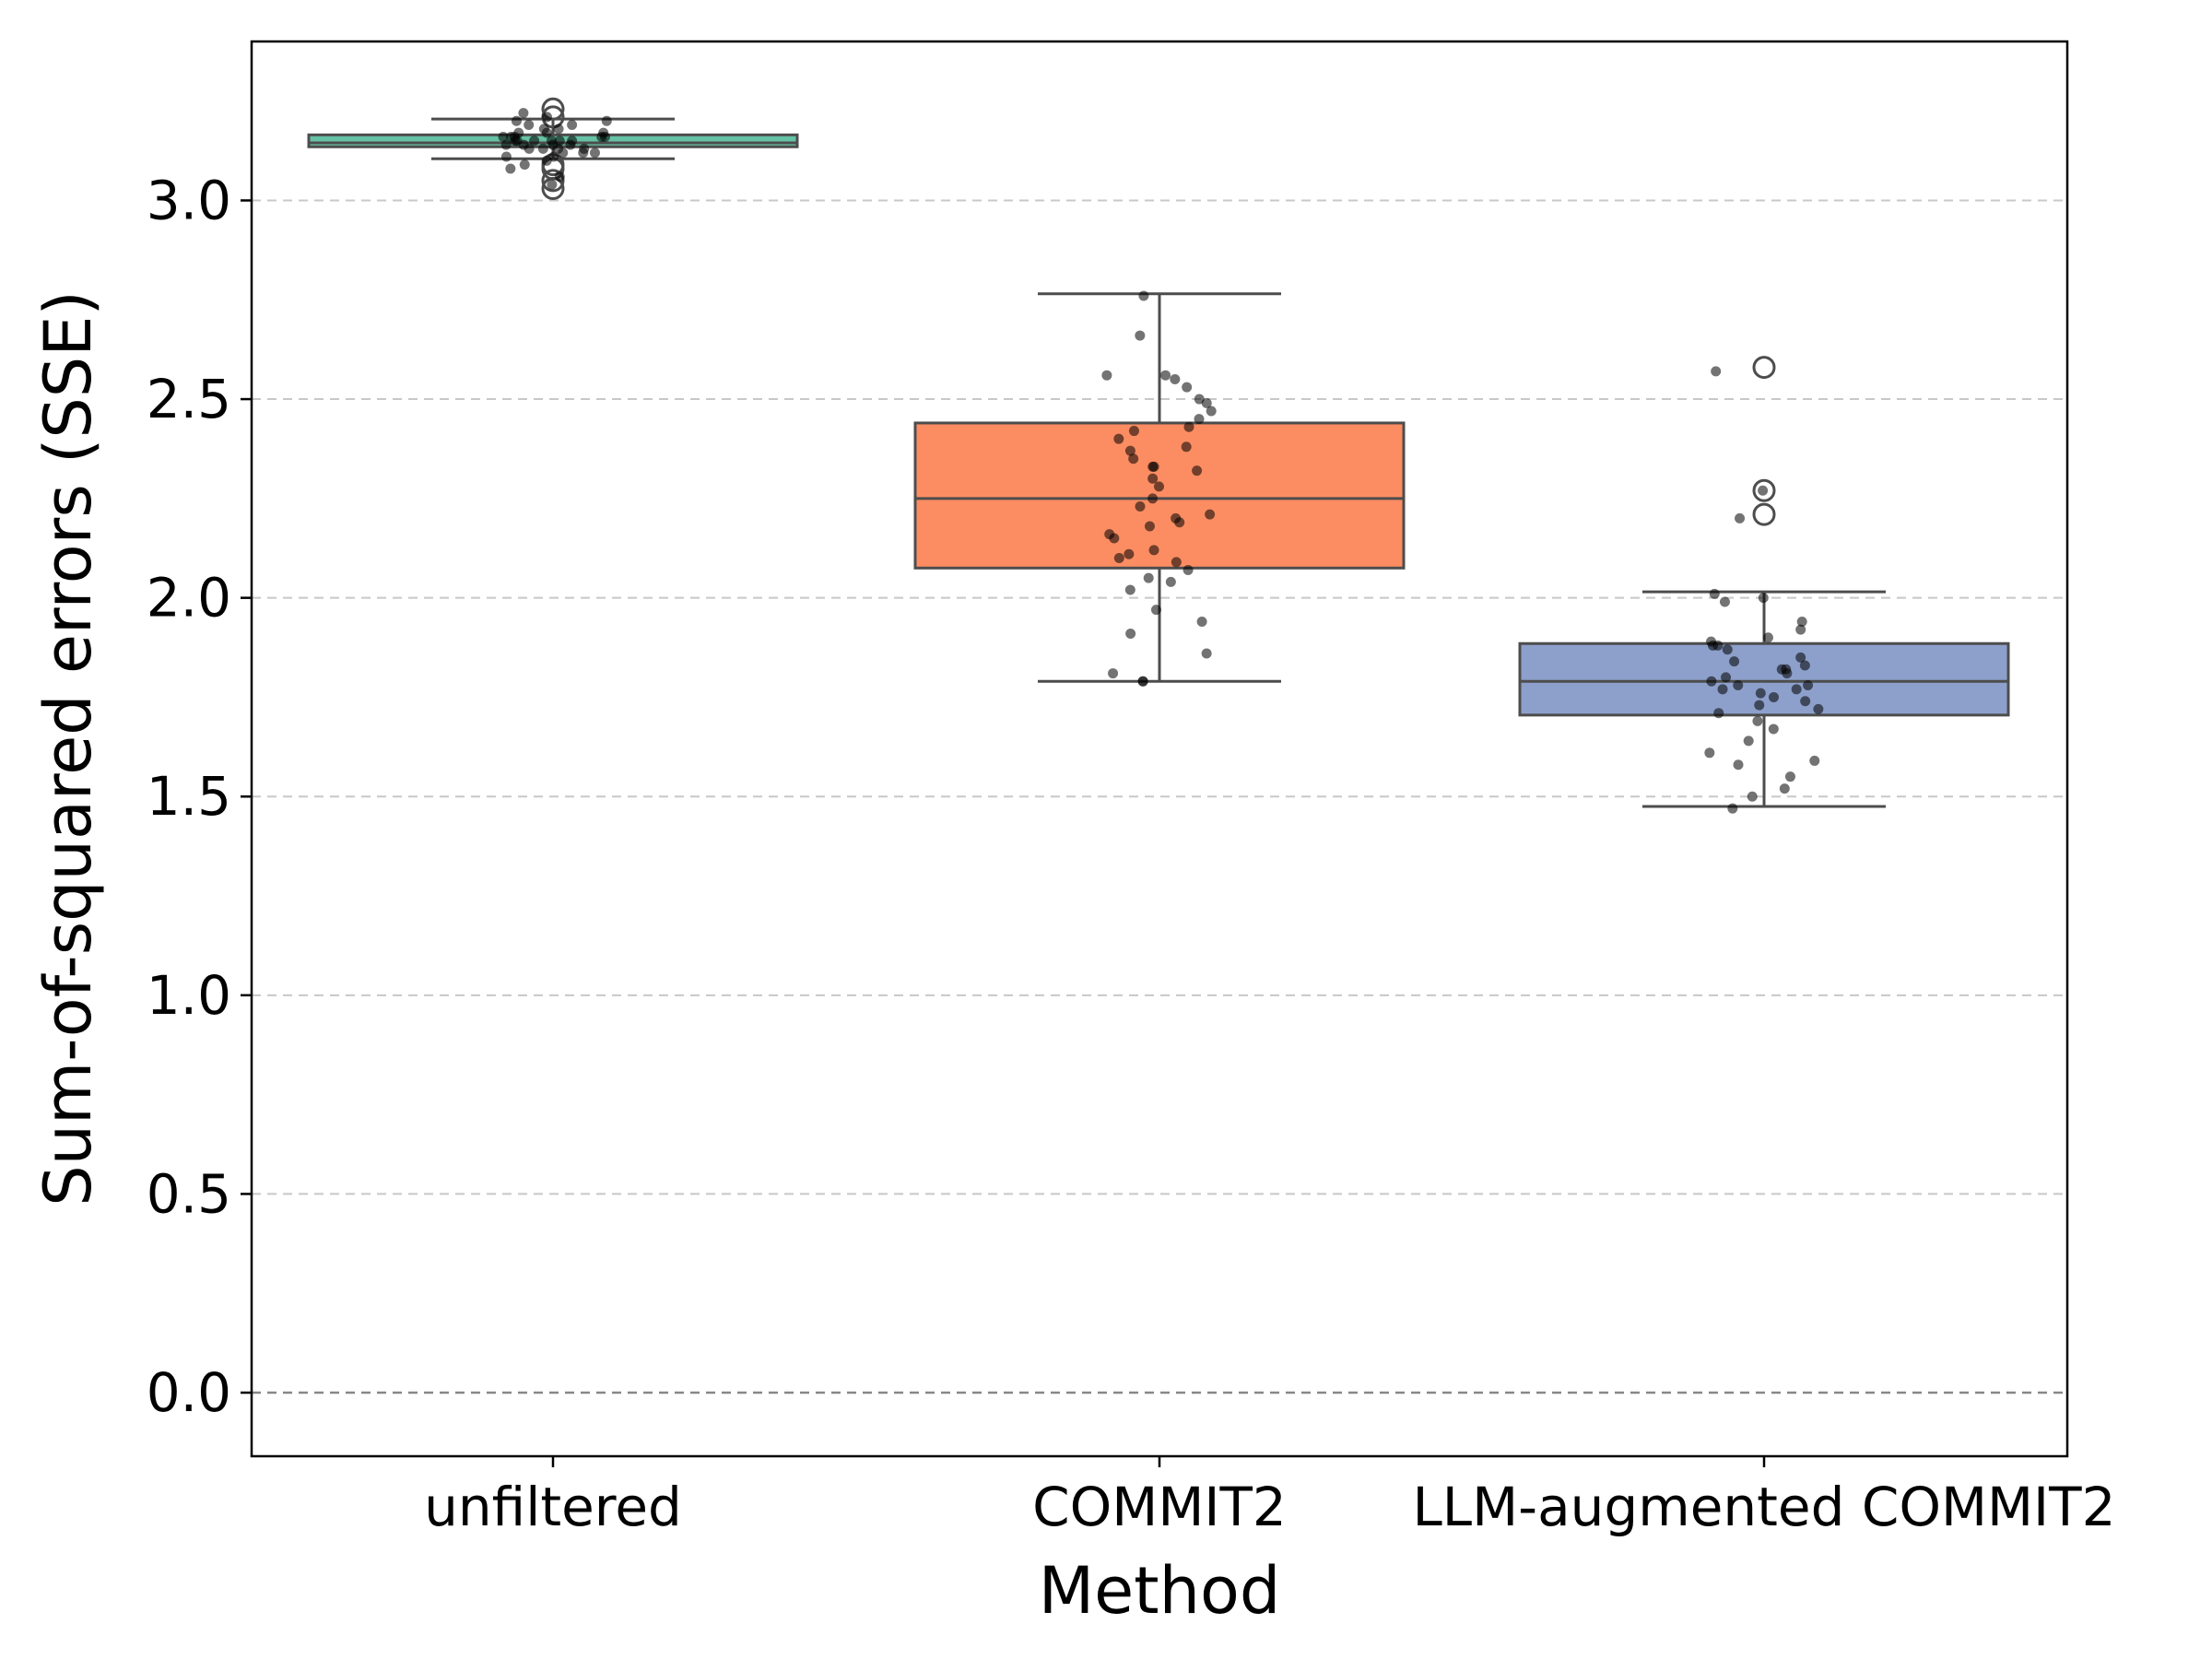 The width and height of the screenshot is (2212, 1659). What do you see at coordinates (68, 748) in the screenshot?
I see `y-axis-label: Sum-of-squared errors (SSE)` at bounding box center [68, 748].